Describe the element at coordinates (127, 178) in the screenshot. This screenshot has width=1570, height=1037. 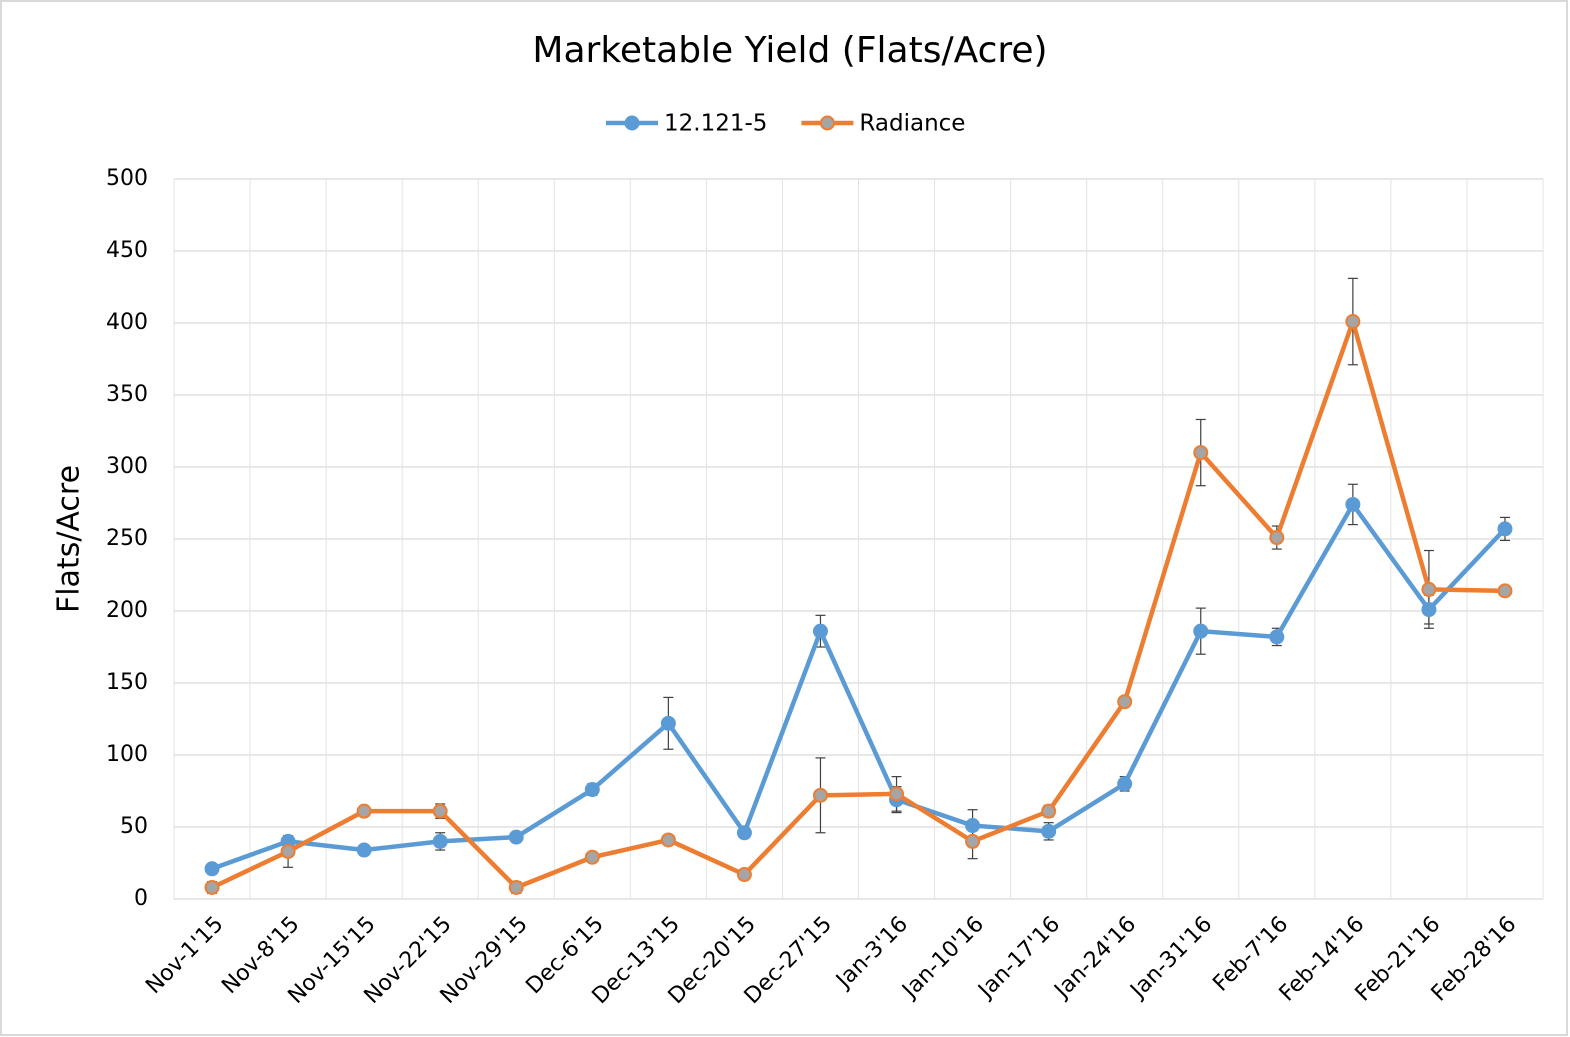
I see `y-tick-label: 500` at that location.